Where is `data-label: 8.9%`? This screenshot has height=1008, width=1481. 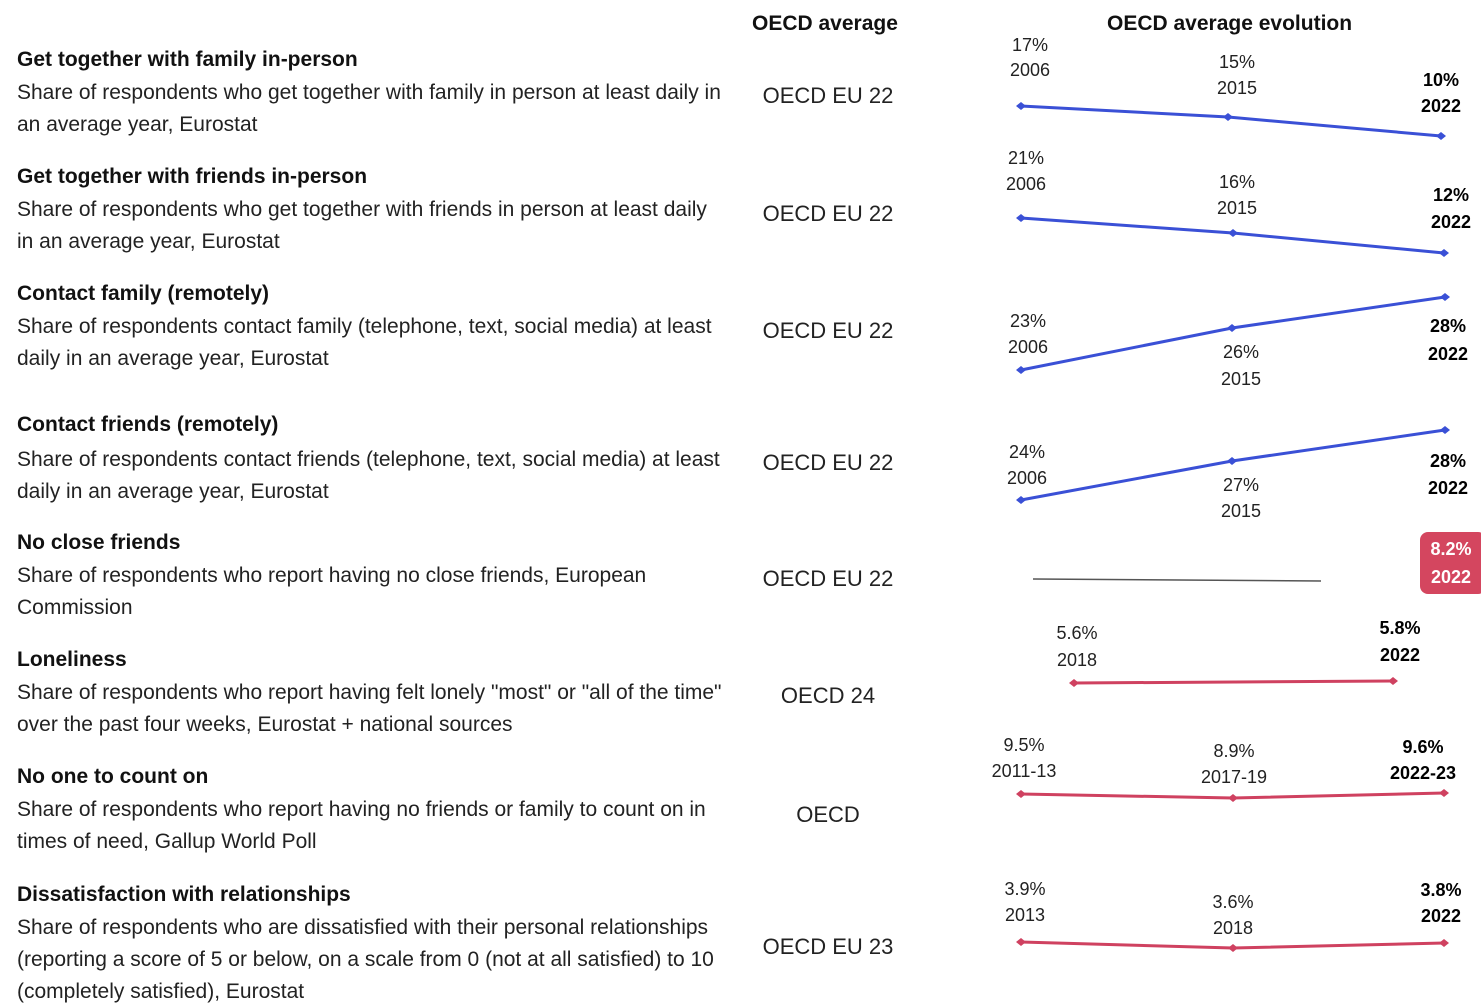
data-label: 8.9% is located at coordinates (1233, 751).